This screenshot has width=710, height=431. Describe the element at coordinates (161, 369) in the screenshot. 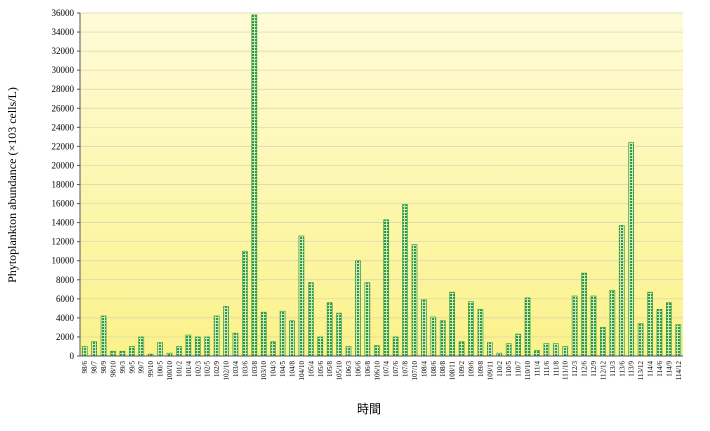

I see `x-tick-label: 100/5` at that location.